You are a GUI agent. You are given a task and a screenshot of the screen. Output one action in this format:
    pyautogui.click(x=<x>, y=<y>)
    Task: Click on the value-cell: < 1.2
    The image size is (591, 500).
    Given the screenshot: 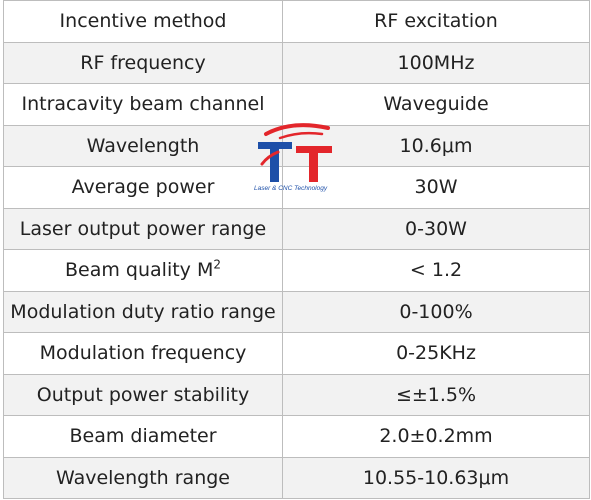 What is the action you would take?
    pyautogui.click(x=436, y=270)
    